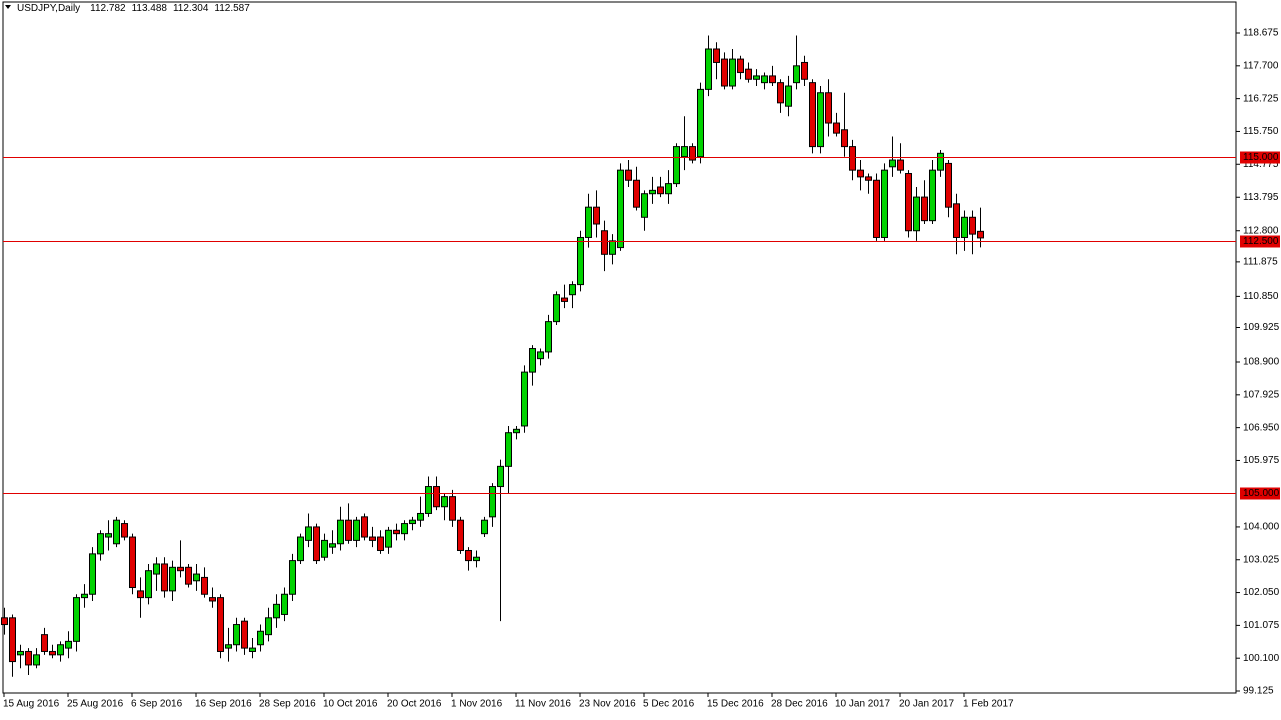 This screenshot has width=1281, height=720. I want to click on quote-close: 112.587, so click(232, 8).